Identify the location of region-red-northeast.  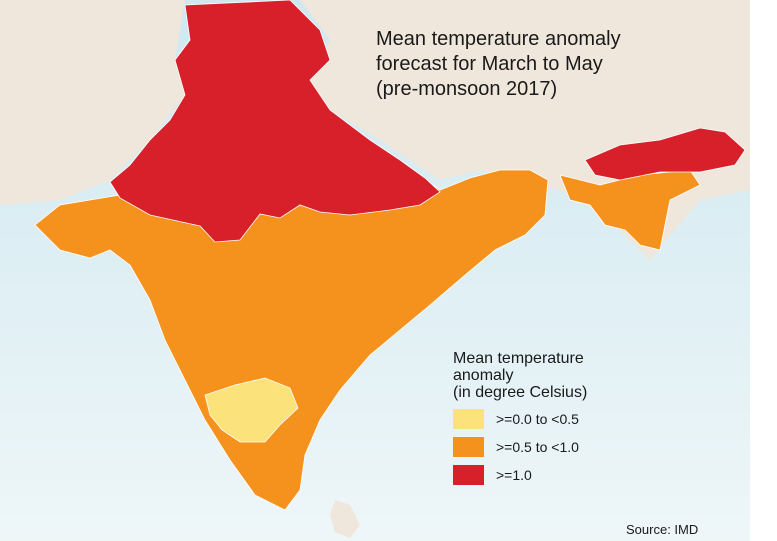
(665, 154).